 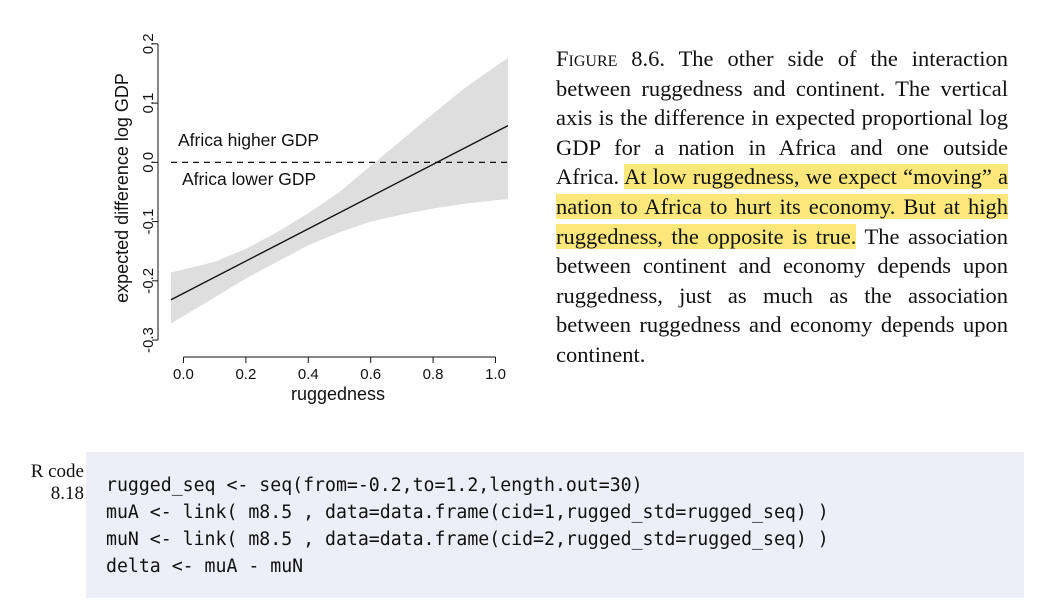 I want to click on x-tick-label: 0.0, so click(x=183, y=374).